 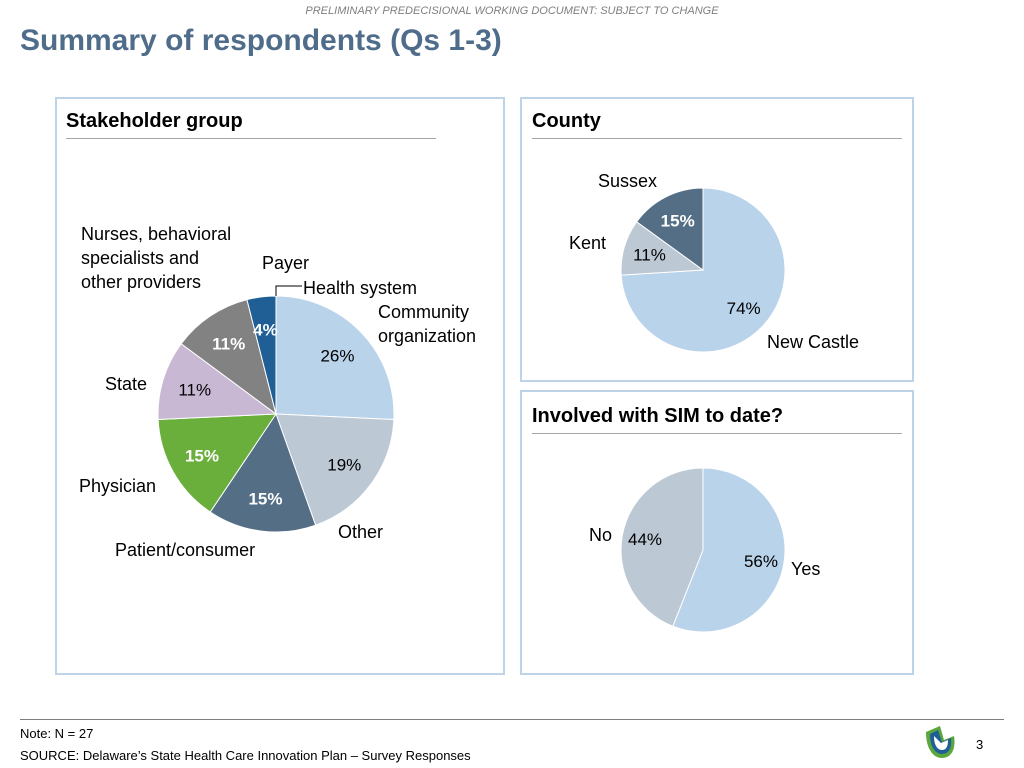 What do you see at coordinates (678, 220) in the screenshot?
I see `county-value-label-2: 15%` at bounding box center [678, 220].